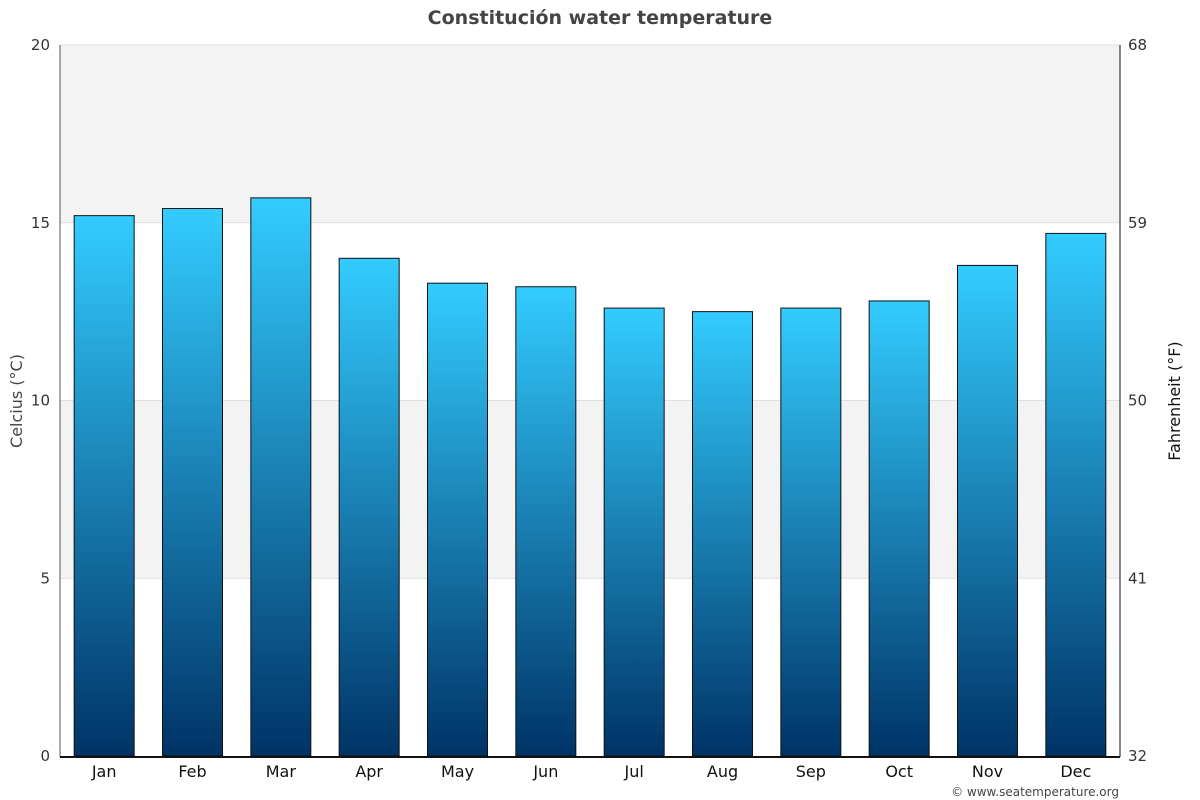 This screenshot has height=800, width=1200. Describe the element at coordinates (899, 528) in the screenshot. I see `bar-oct` at that location.